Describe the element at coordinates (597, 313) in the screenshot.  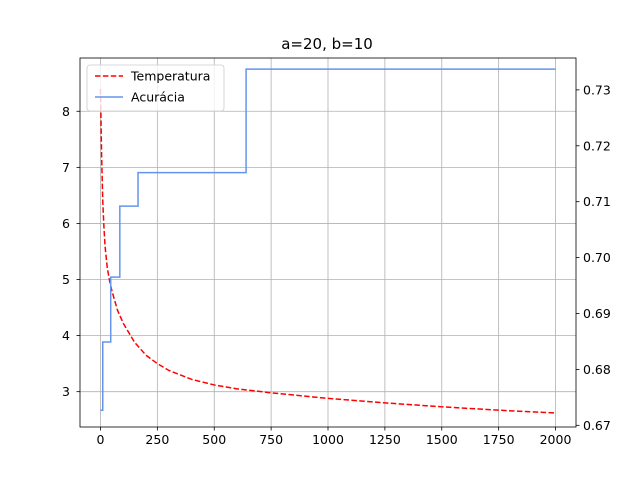
I see `y2-tick-label: 0.69` at that location.